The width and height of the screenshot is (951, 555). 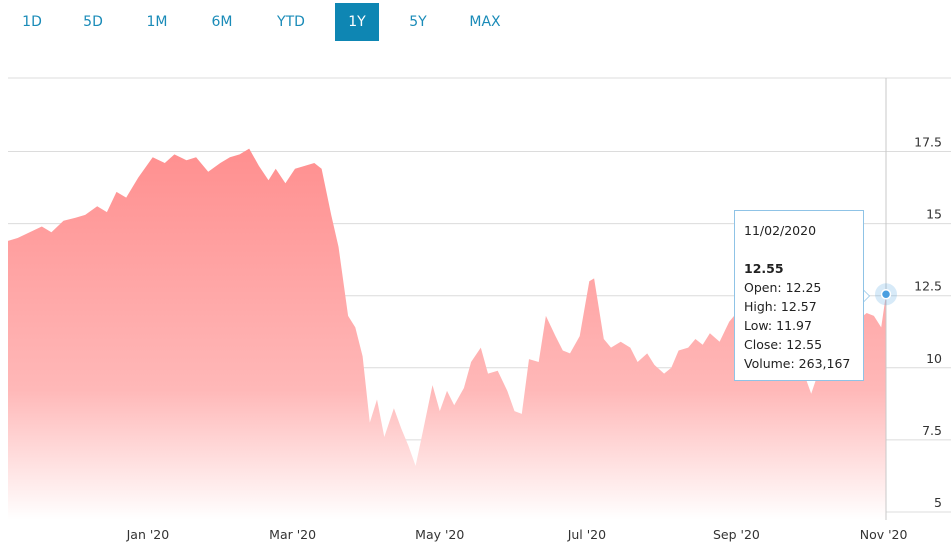 I want to click on tooltip-price: 12.55, so click(x=764, y=268).